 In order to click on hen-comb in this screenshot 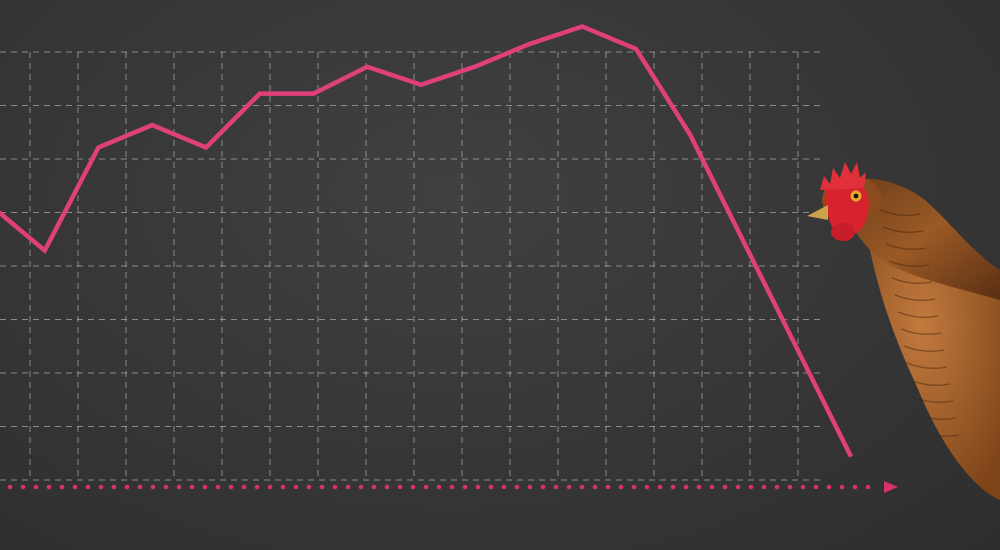, I will do `click(843, 176)`.